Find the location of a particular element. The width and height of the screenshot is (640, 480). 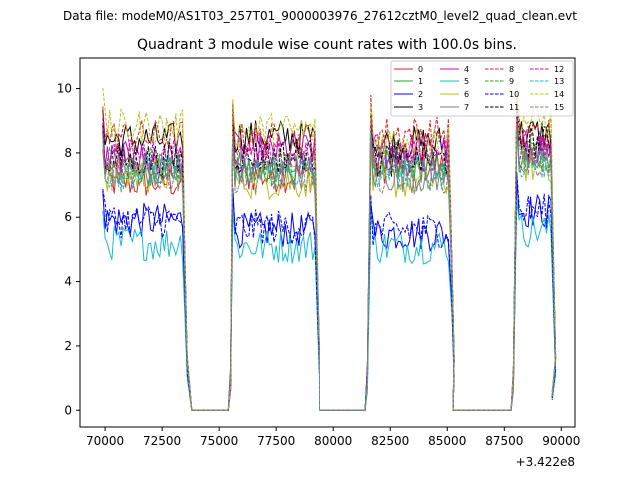

x-tick-label: 90000 is located at coordinates (561, 441).